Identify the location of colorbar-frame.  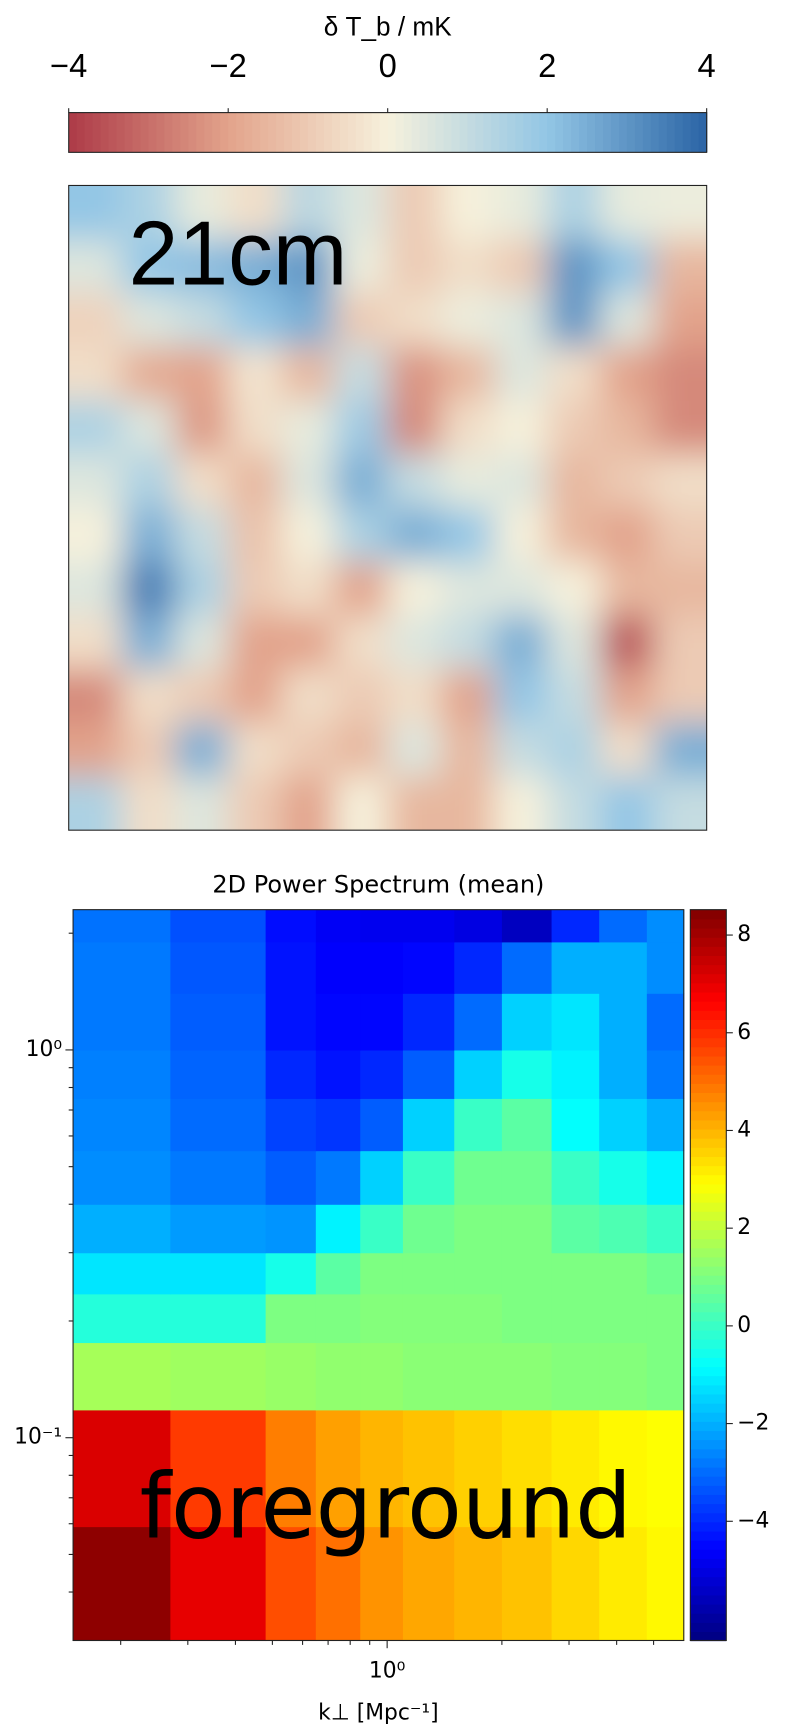
(708, 1275).